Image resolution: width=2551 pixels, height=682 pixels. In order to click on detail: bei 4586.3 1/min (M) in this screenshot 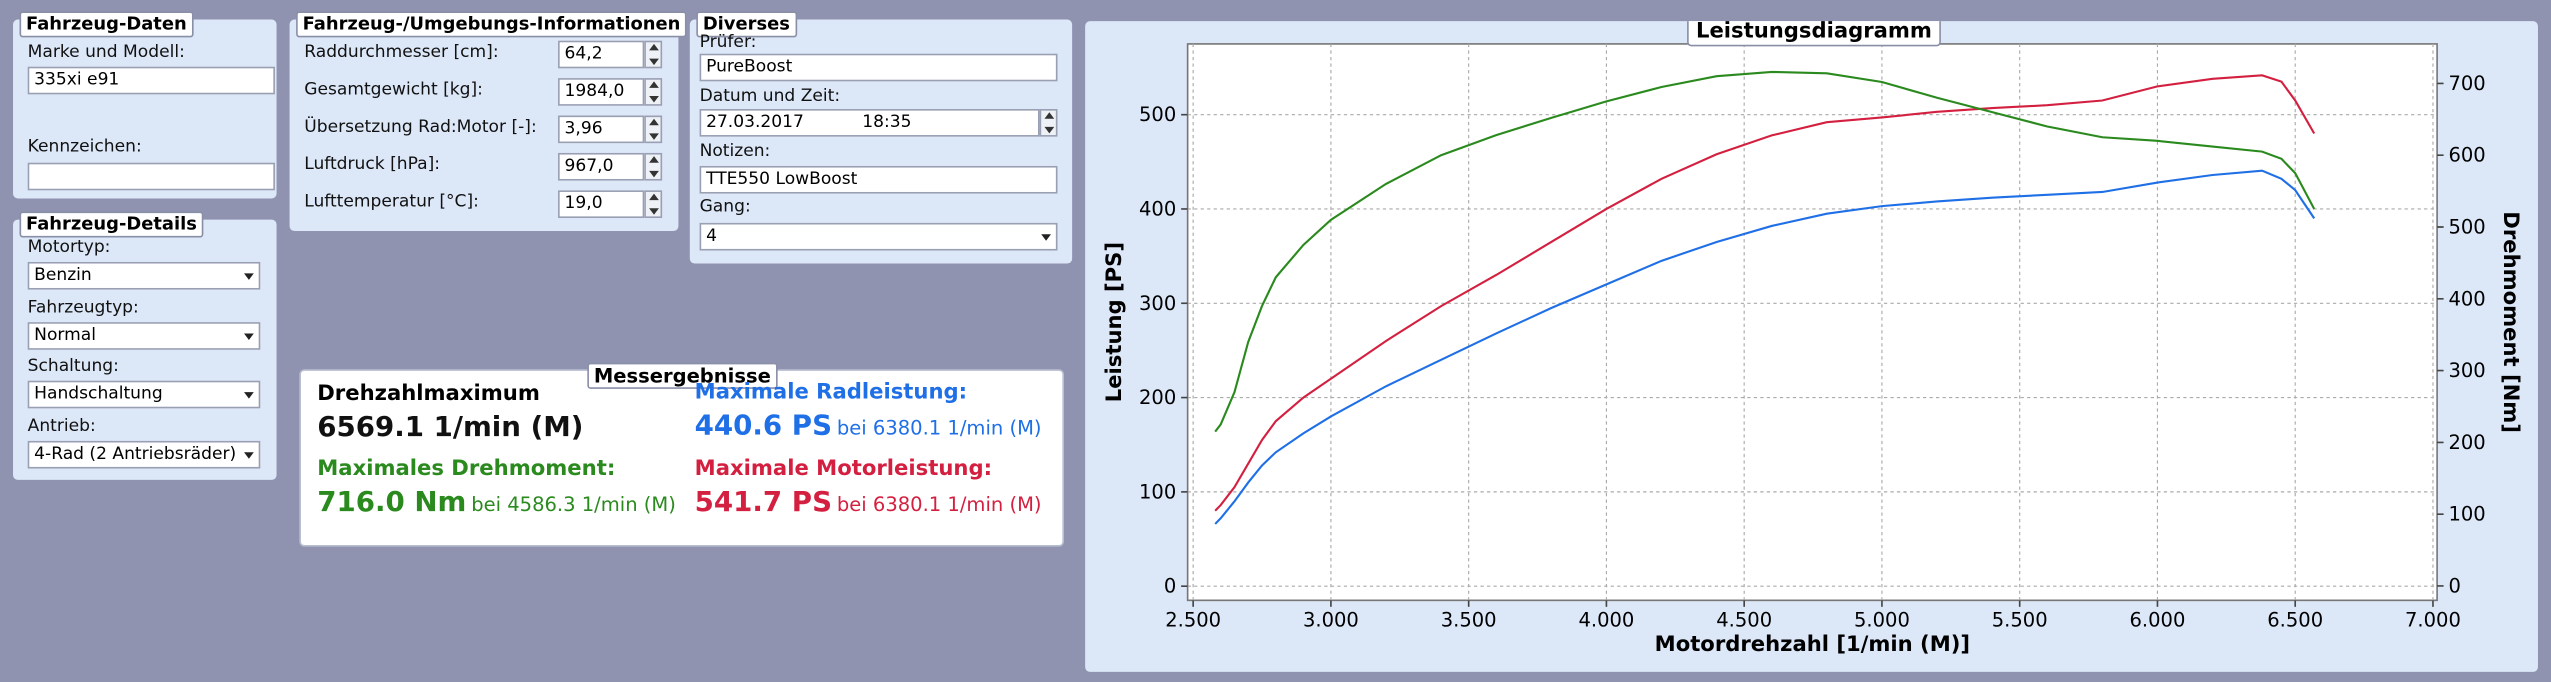, I will do `click(573, 504)`.